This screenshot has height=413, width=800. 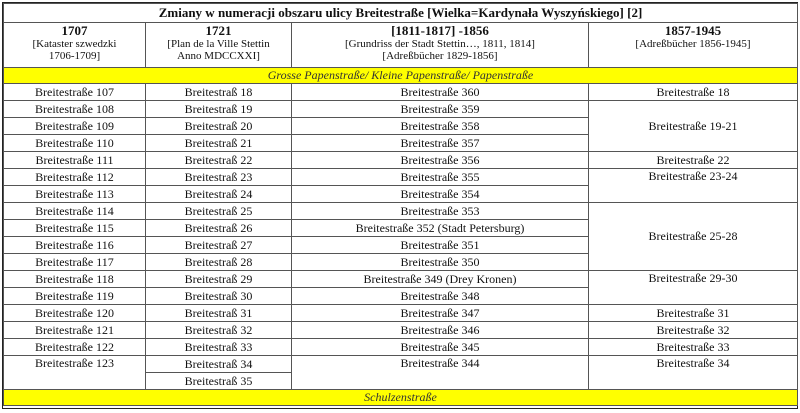 What do you see at coordinates (218, 109) in the screenshot?
I see `cell-1721: Breitestraß 19` at bounding box center [218, 109].